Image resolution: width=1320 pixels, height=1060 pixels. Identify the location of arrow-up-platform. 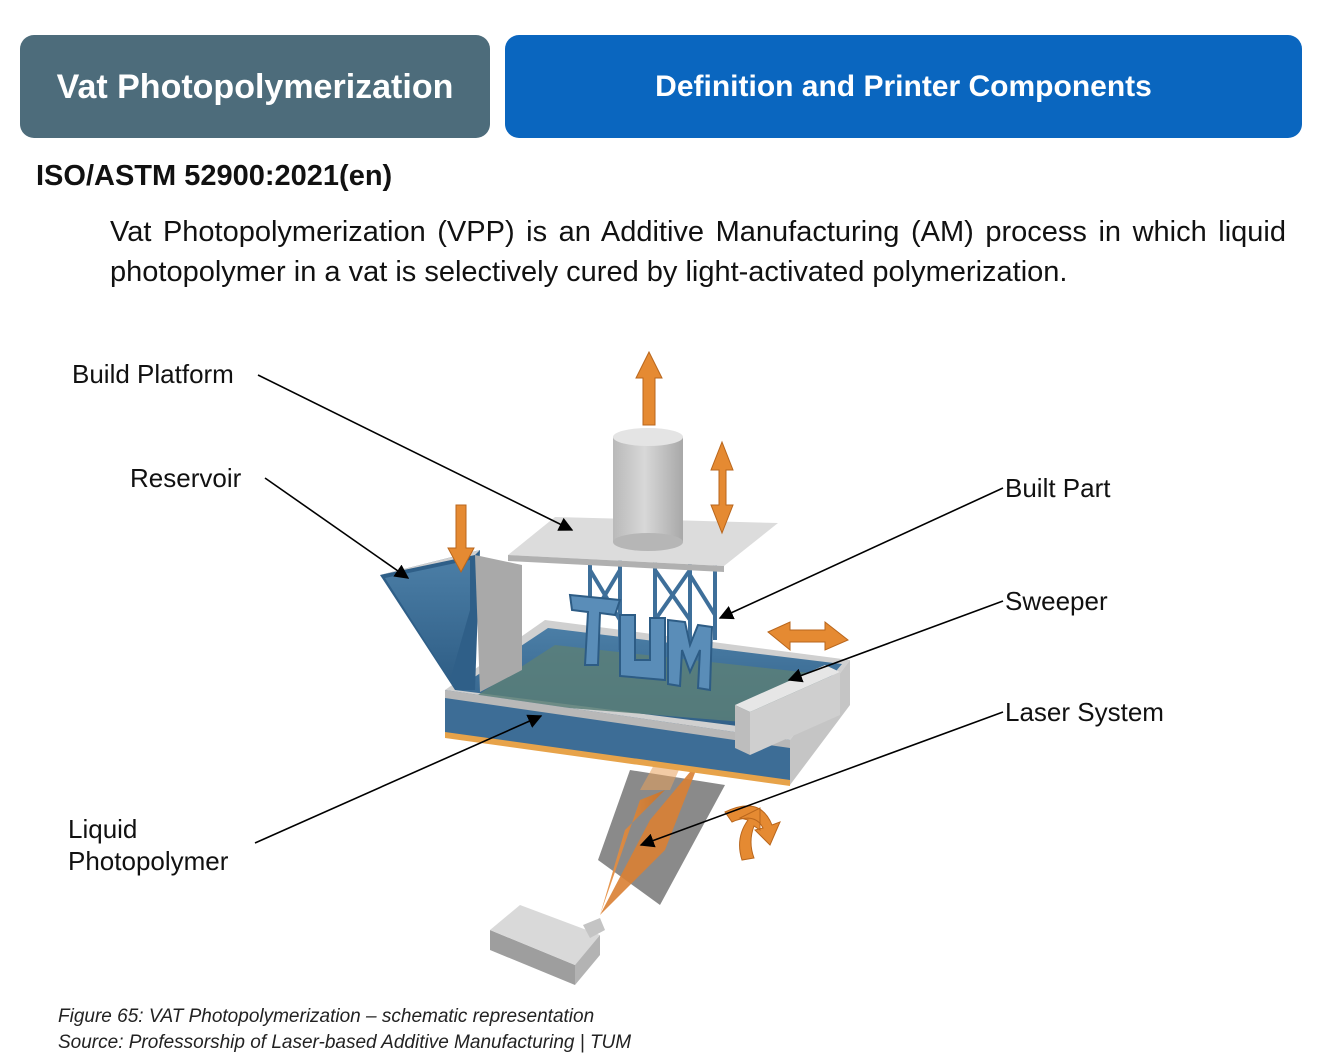
(649, 388).